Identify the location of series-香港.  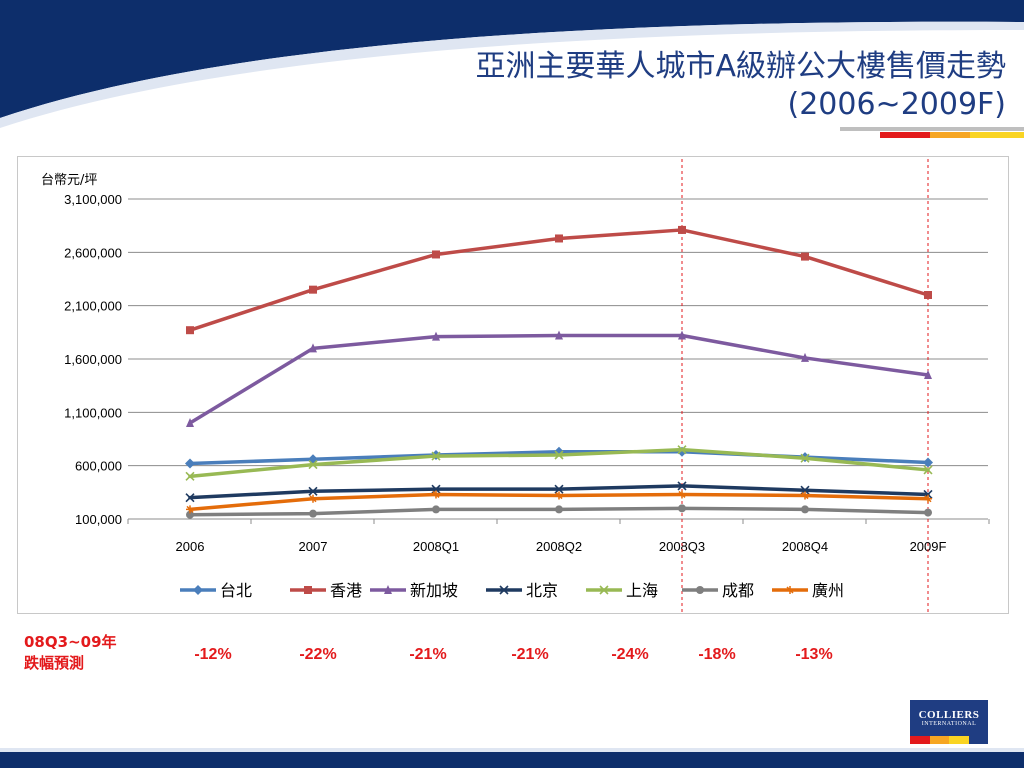
(559, 280).